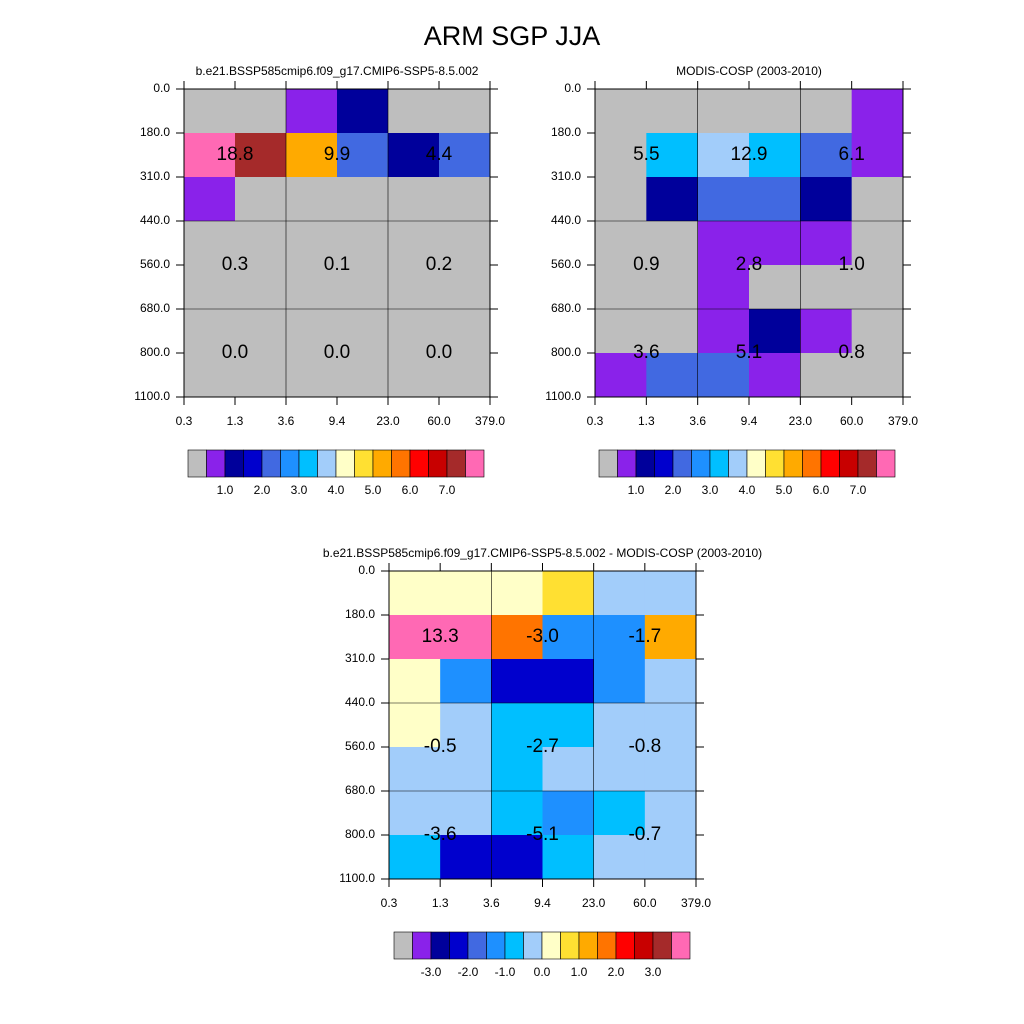 Image resolution: width=1024 pixels, height=1024 pixels. I want to click on page-title: ARM SGP JJA, so click(512, 36).